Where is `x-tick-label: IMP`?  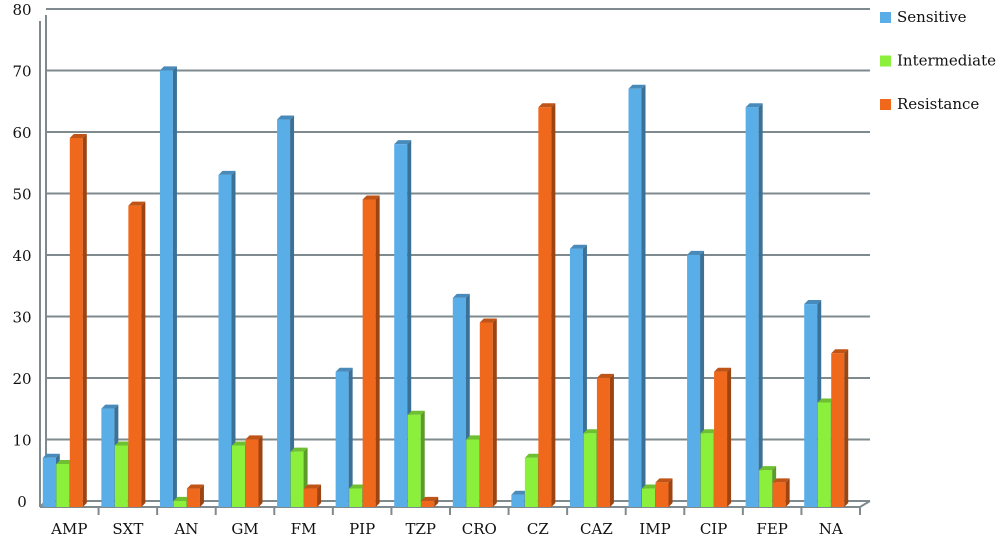 x-tick-label: IMP is located at coordinates (654, 529).